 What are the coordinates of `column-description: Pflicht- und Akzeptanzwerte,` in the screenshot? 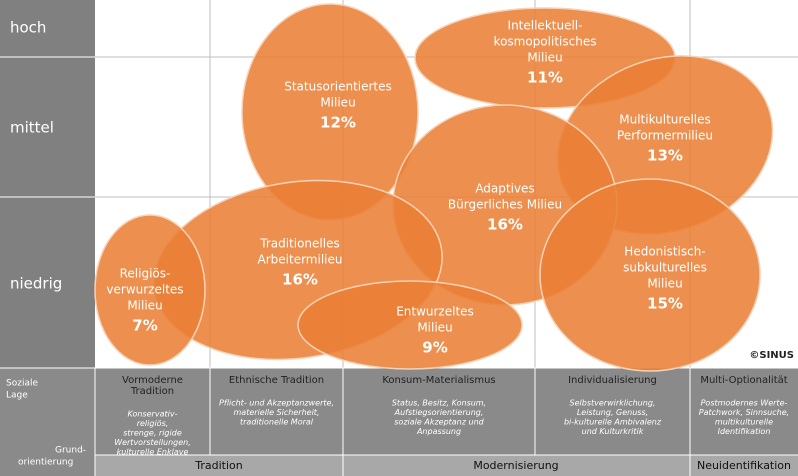 It's located at (276, 403).